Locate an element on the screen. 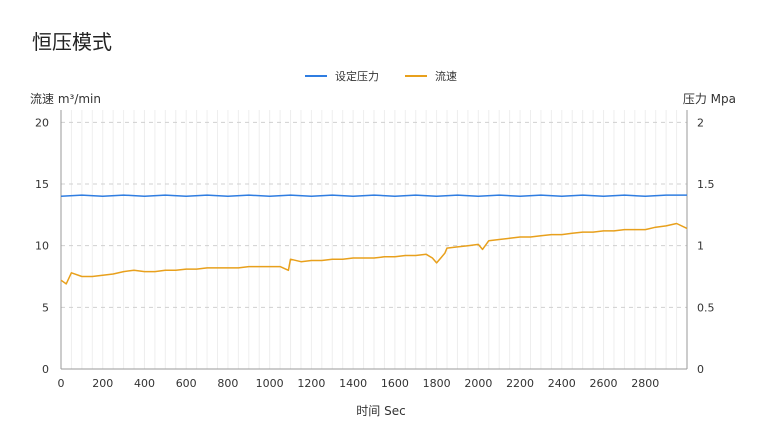 Image resolution: width=762 pixels, height=430 pixels. series-line-flow is located at coordinates (374, 253).